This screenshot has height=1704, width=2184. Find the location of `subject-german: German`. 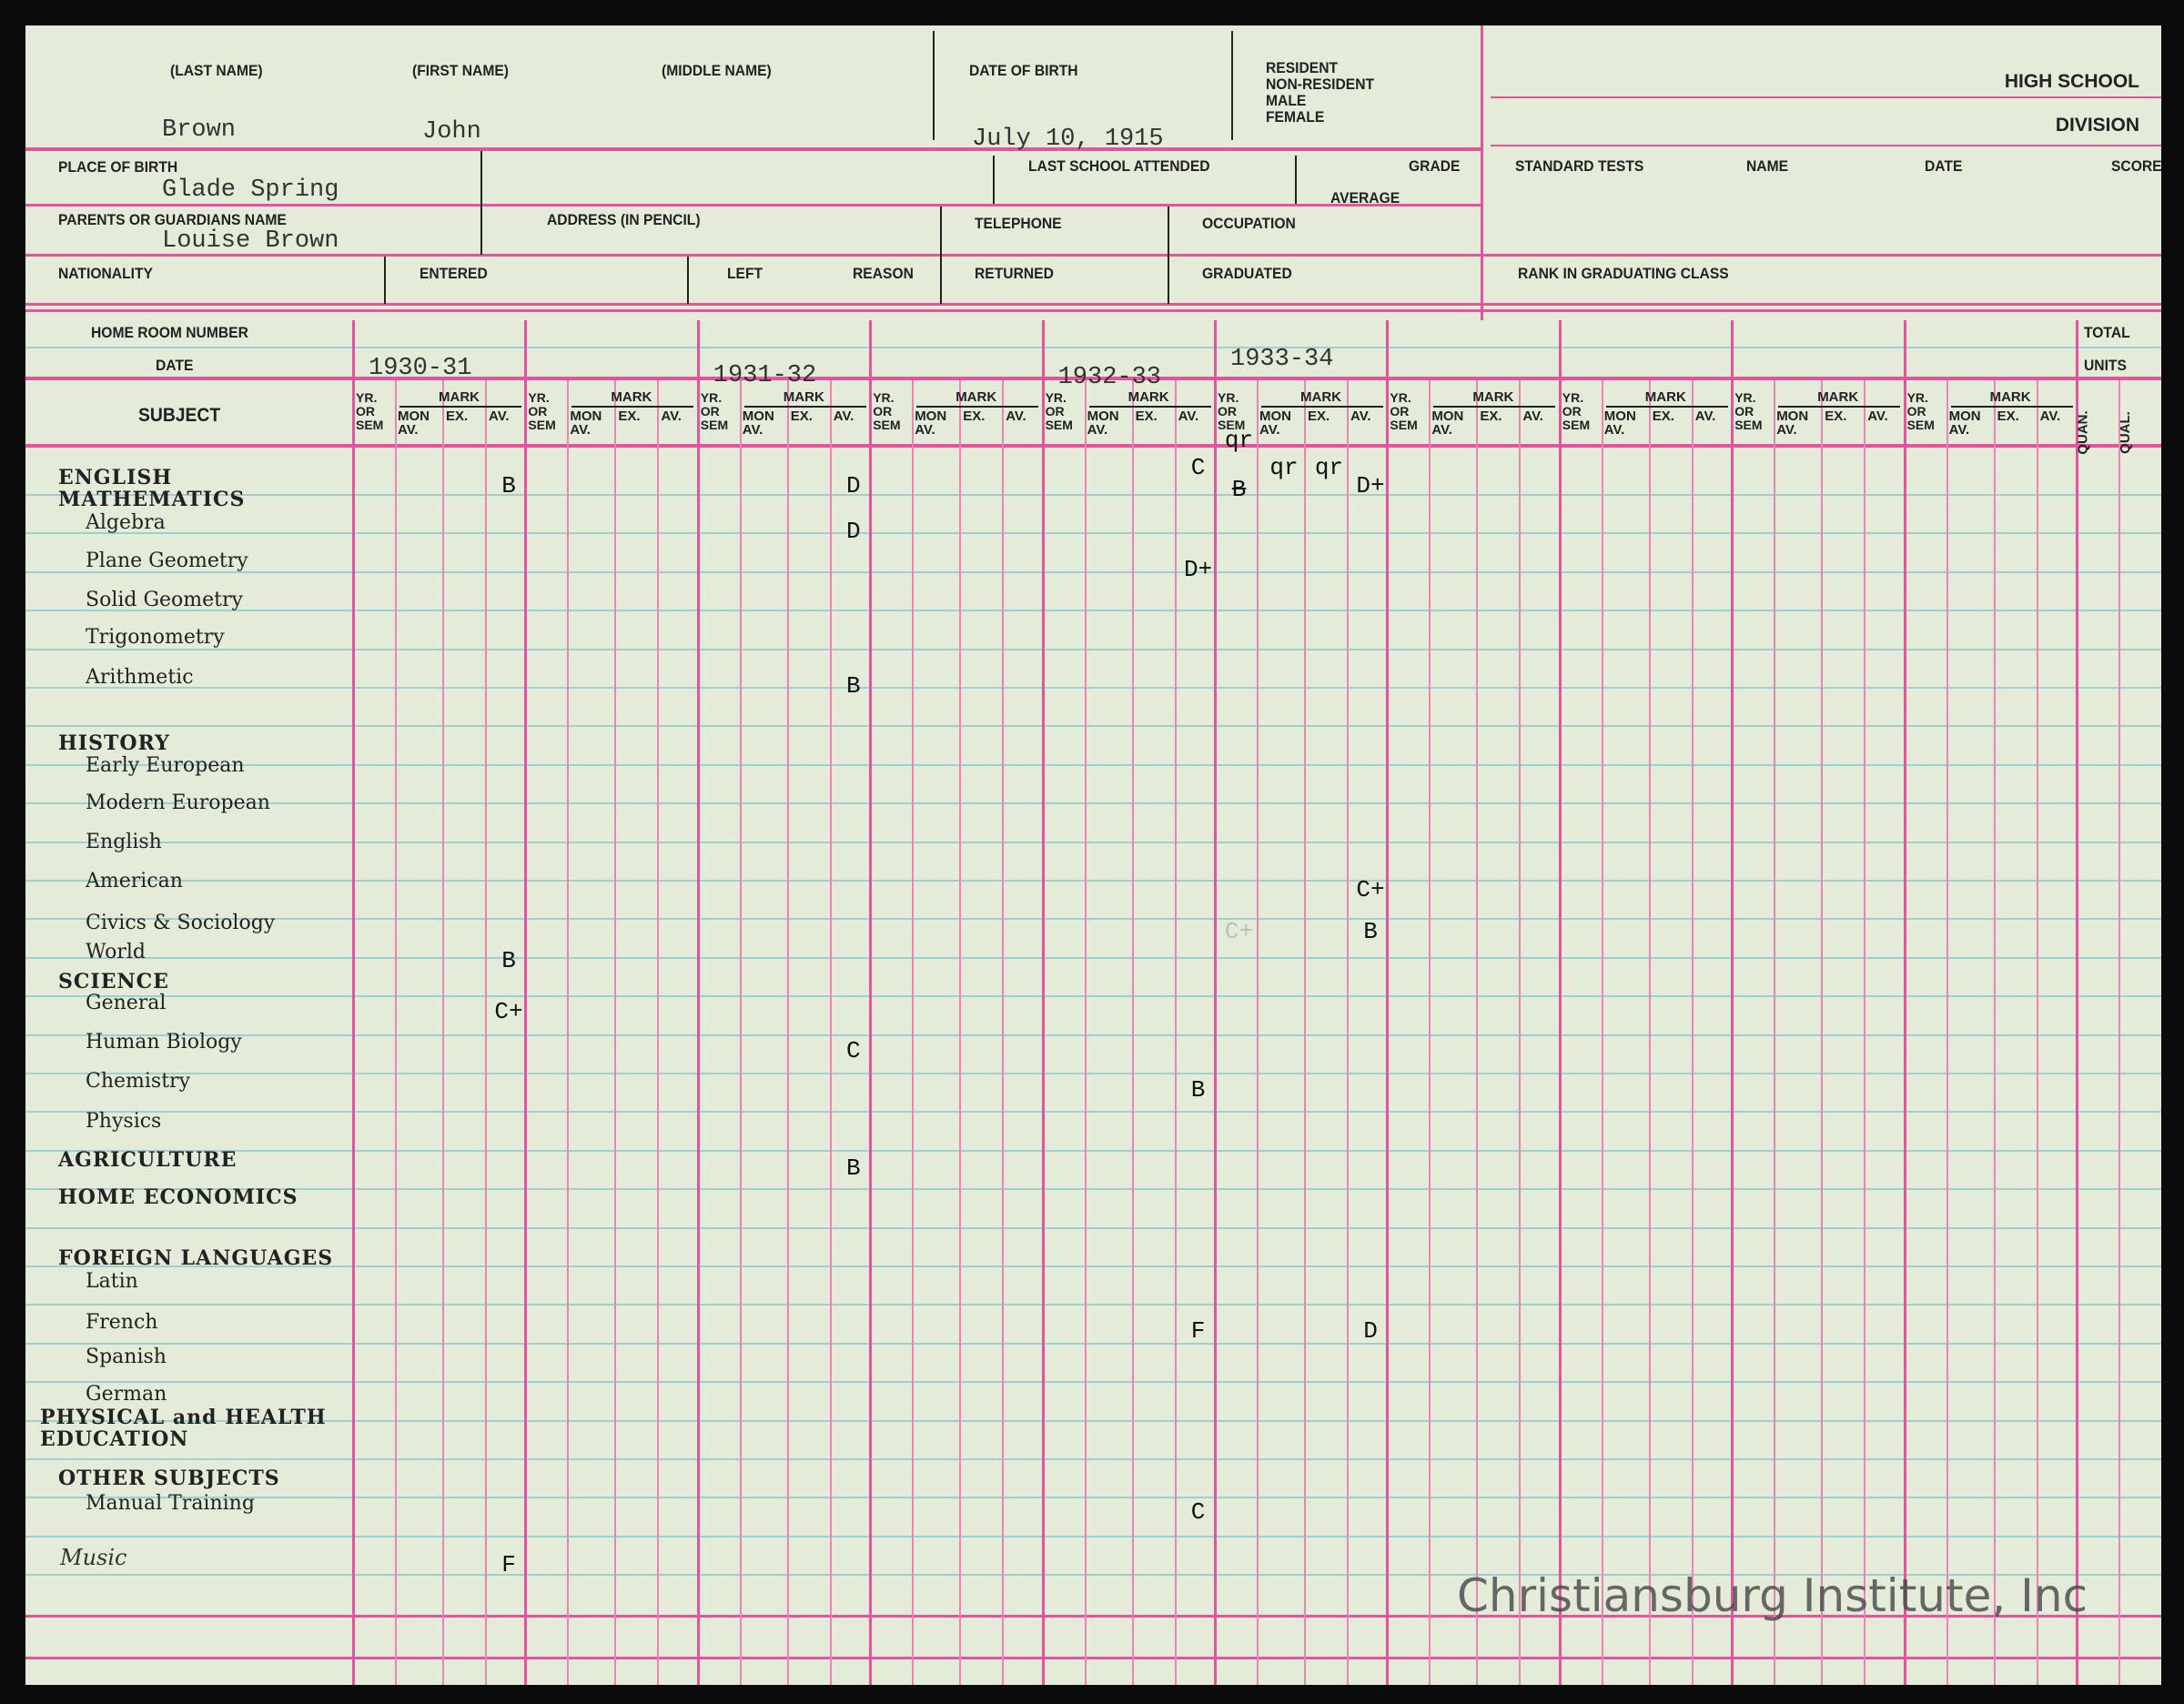

subject-german: German is located at coordinates (127, 1395).